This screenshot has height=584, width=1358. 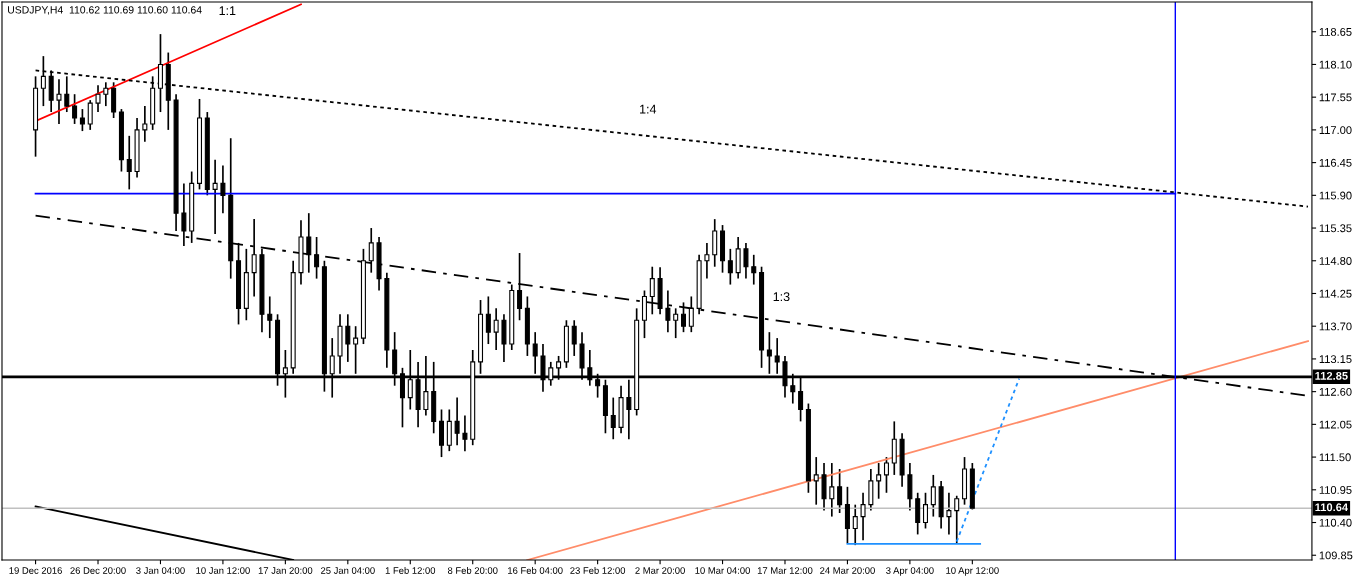 What do you see at coordinates (160, 570) in the screenshot?
I see `x-tick-label: 3 Jan 04:00` at bounding box center [160, 570].